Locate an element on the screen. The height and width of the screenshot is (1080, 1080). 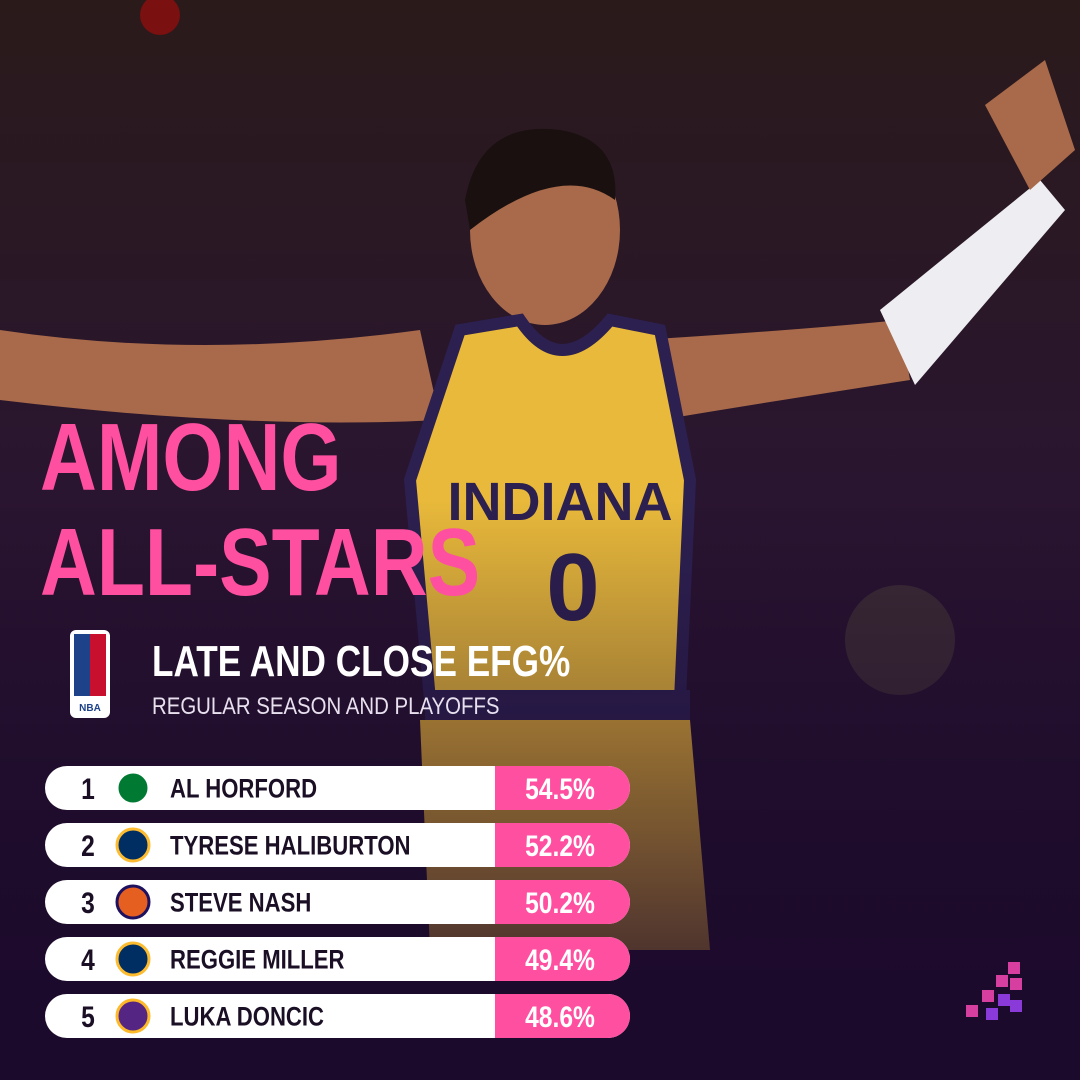
headline-line: ALL-STARS is located at coordinates (260, 562).